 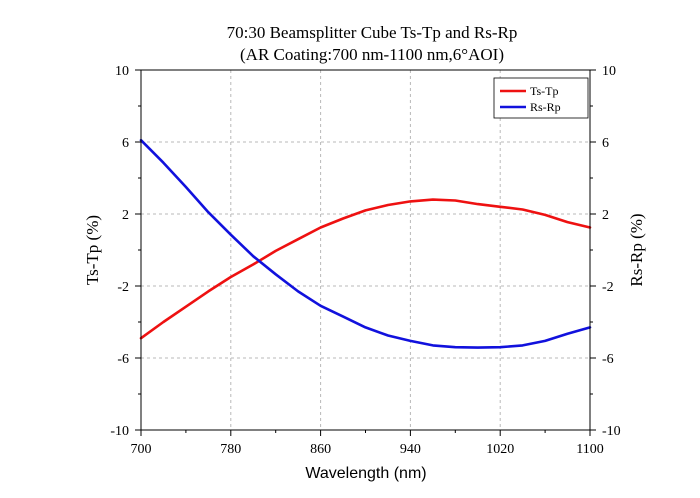 What do you see at coordinates (611, 431) in the screenshot?
I see `y-tick-label-right: -10` at bounding box center [611, 431].